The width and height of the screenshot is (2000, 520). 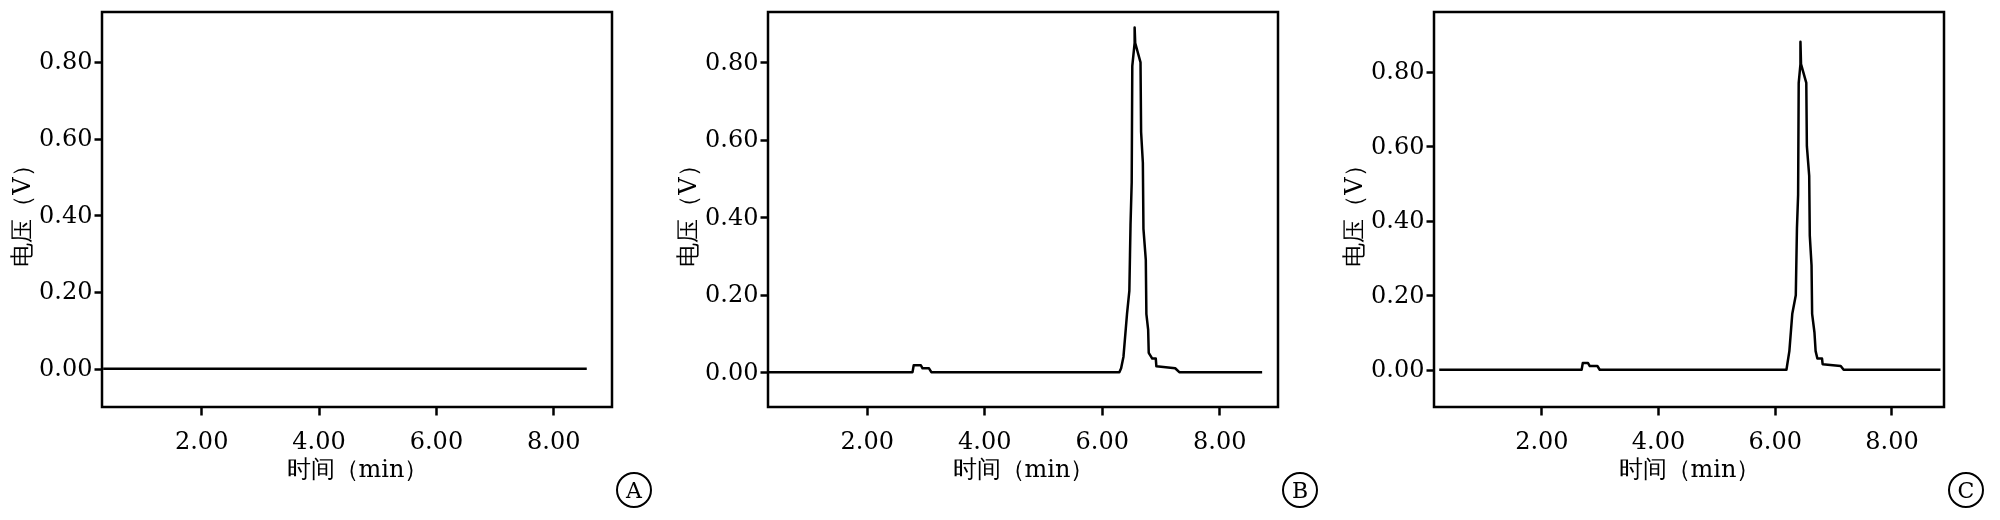 I want to click on text: B, so click(x=1300, y=490).